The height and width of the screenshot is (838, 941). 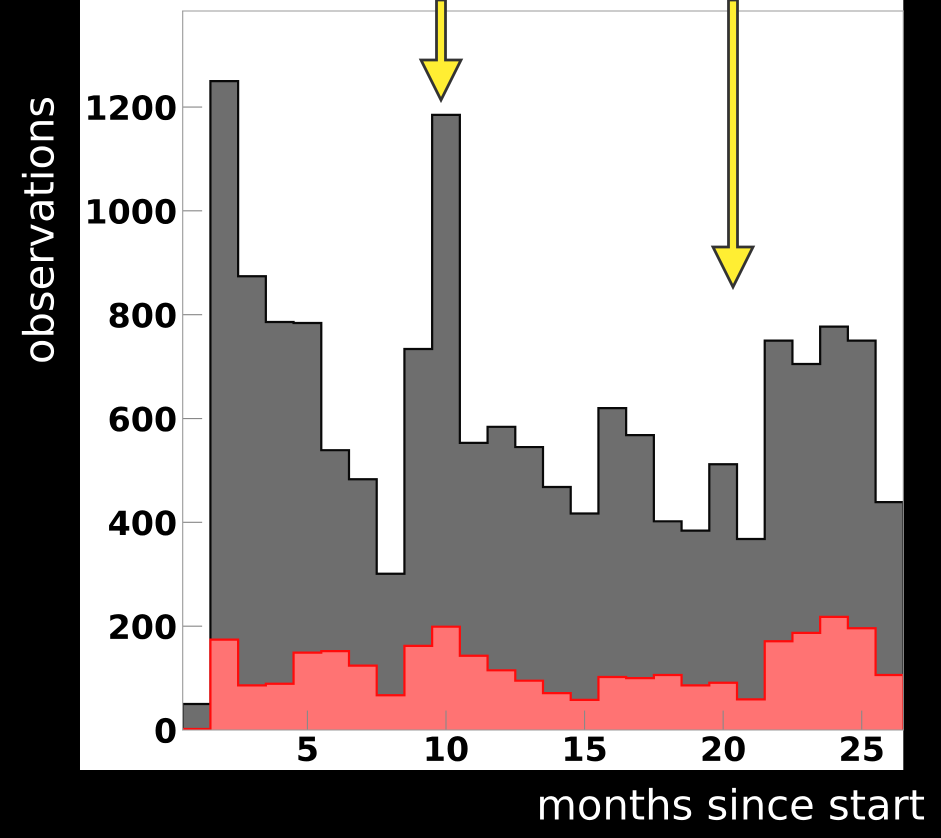 I want to click on y-tick-label: 400, so click(x=142, y=523).